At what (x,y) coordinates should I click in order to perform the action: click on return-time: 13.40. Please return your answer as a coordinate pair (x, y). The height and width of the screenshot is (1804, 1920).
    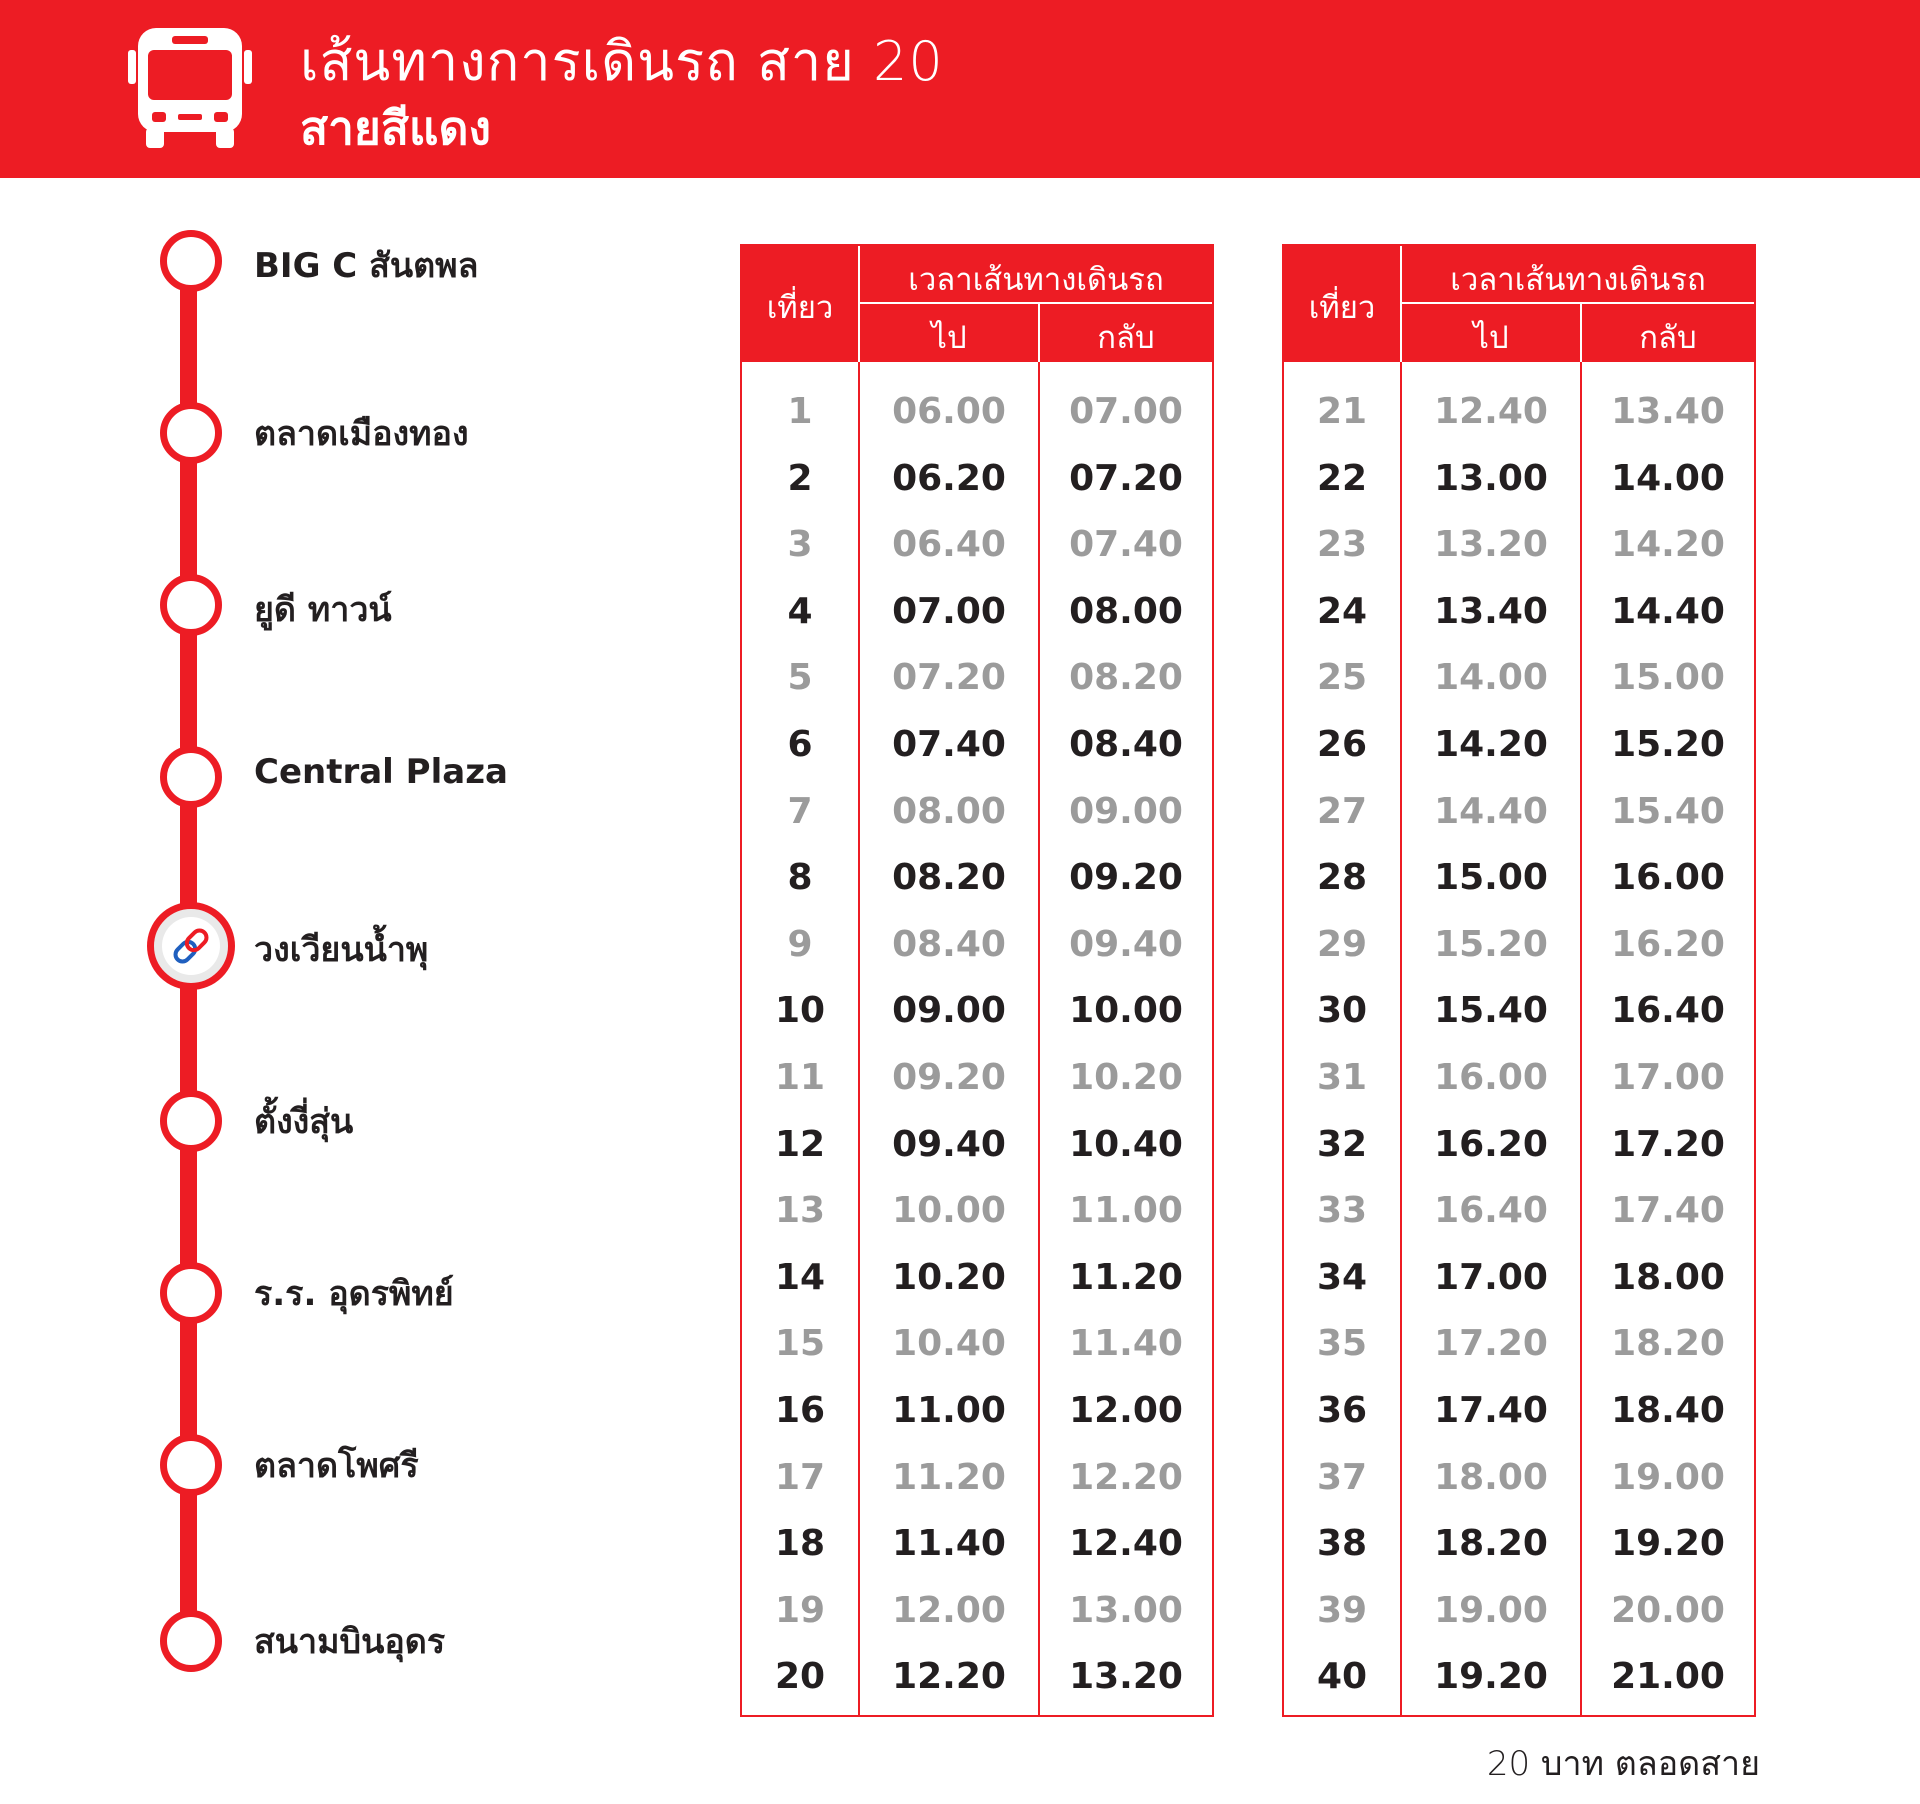
    Looking at the image, I should click on (1668, 411).